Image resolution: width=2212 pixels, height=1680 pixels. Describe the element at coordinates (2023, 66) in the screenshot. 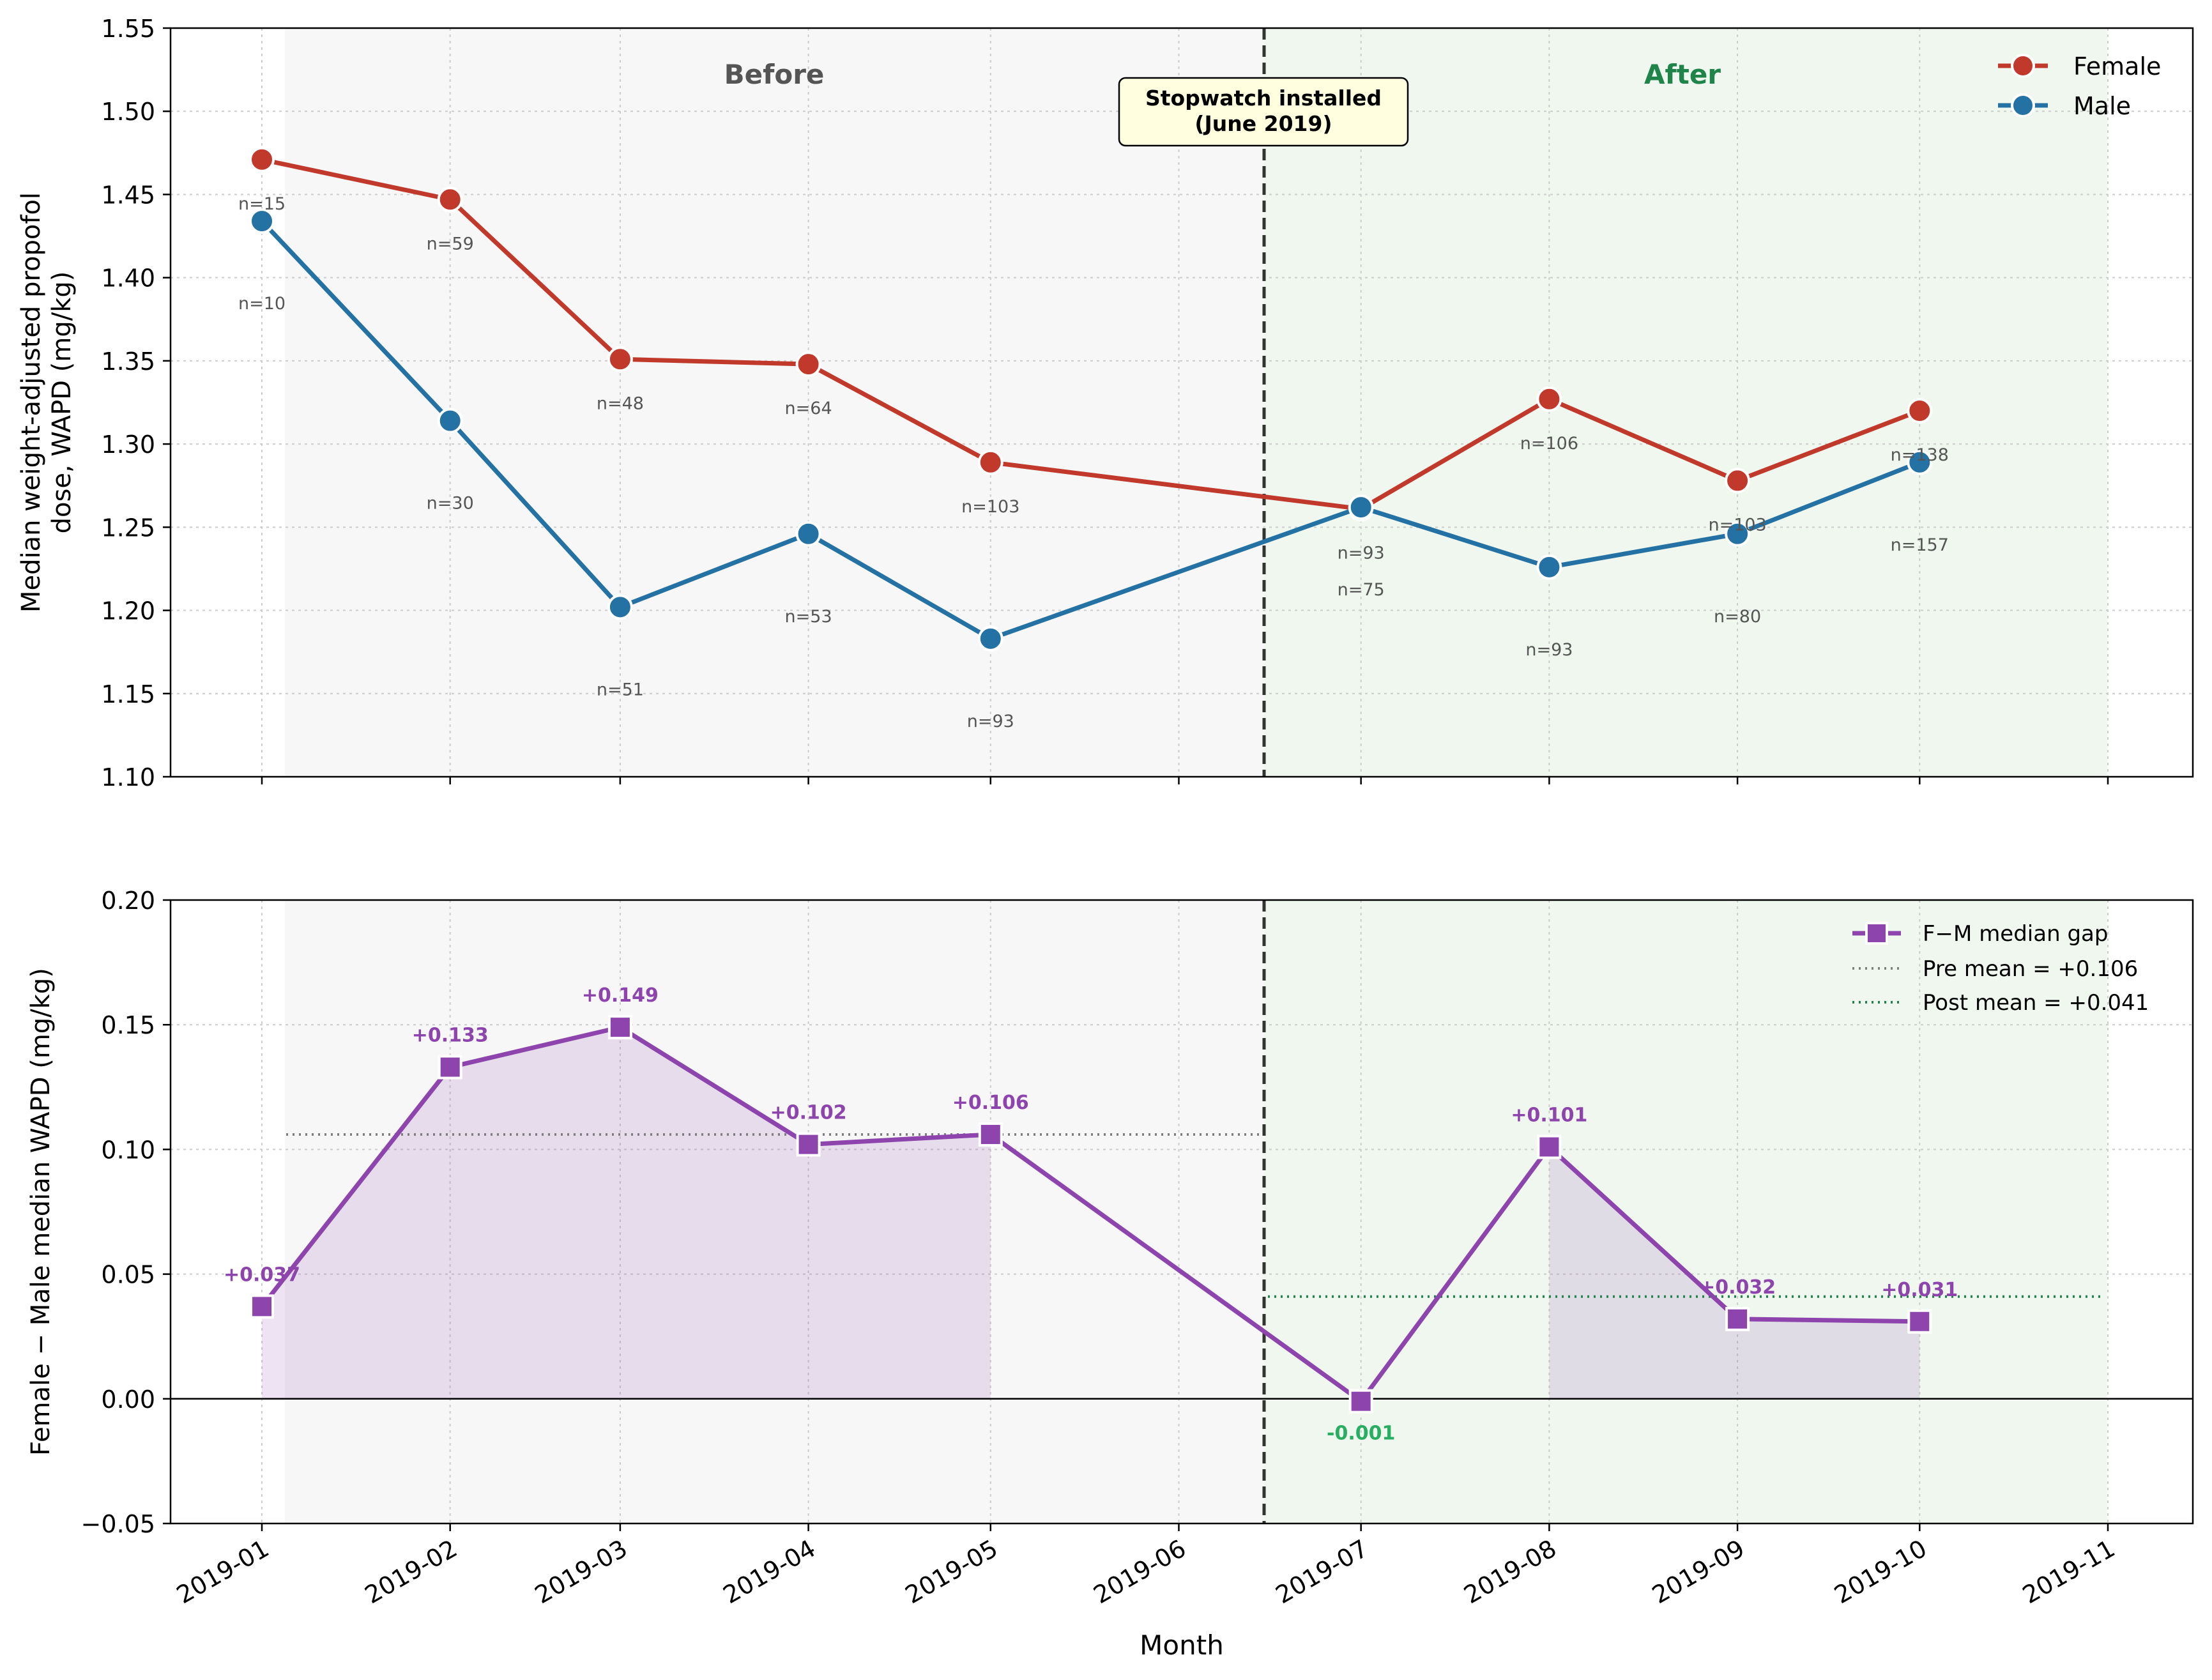

I see `legend-marker-female` at that location.